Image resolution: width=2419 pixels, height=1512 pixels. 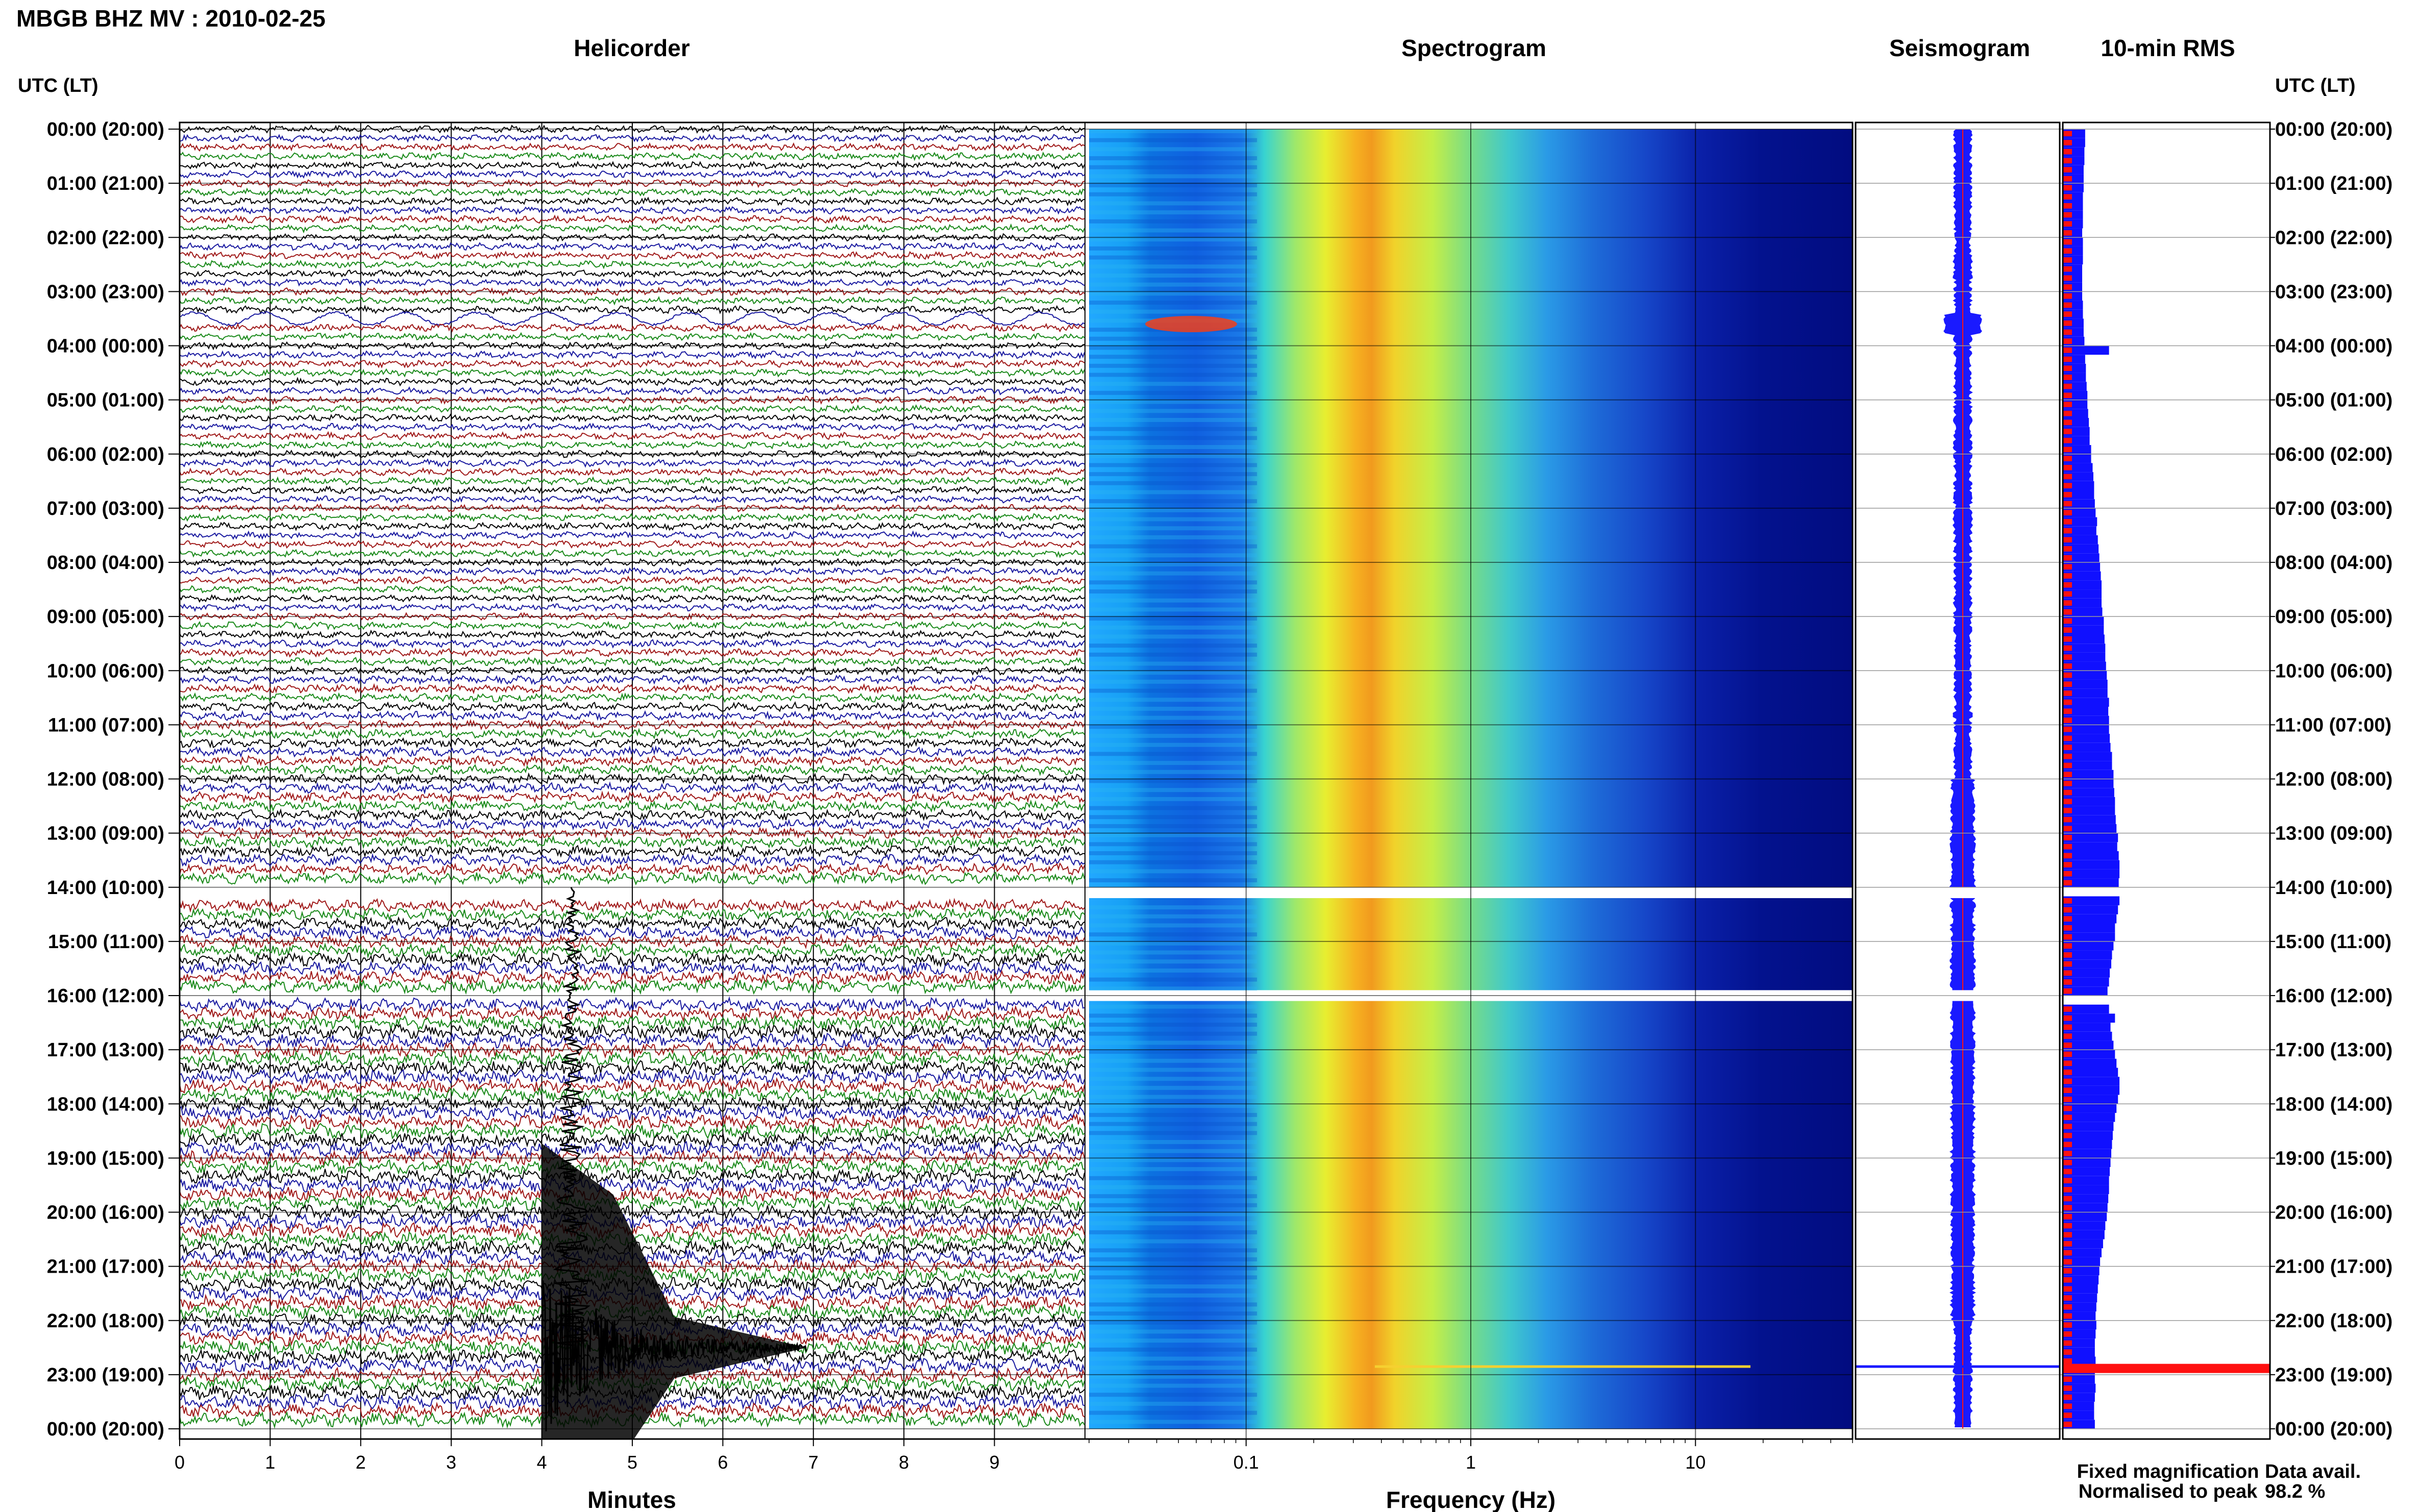 What do you see at coordinates (2168, 1491) in the screenshot?
I see `legend-normalised: Normalised to peak` at bounding box center [2168, 1491].